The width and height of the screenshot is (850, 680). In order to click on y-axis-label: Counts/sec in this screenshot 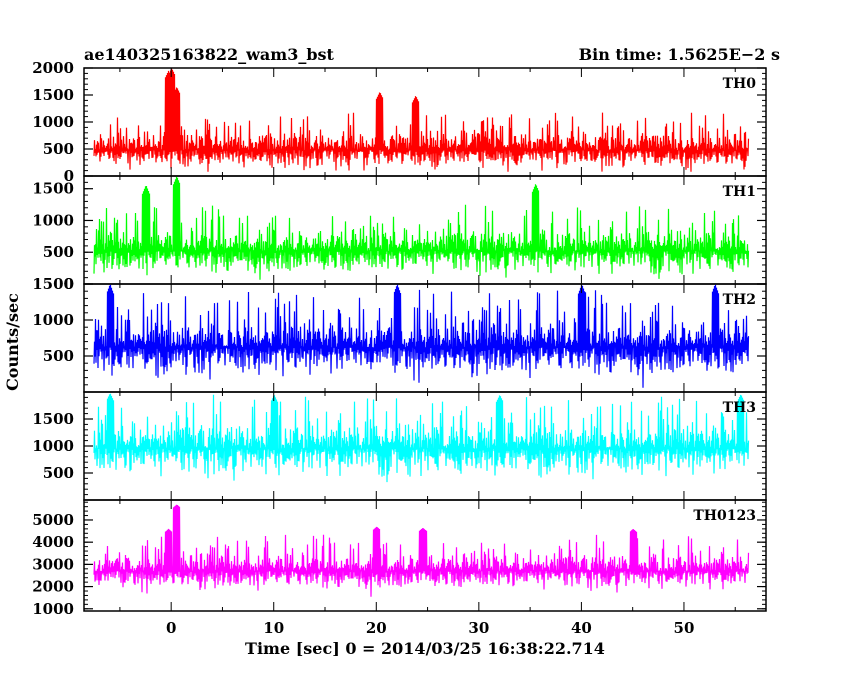, I will do `click(12, 342)`.